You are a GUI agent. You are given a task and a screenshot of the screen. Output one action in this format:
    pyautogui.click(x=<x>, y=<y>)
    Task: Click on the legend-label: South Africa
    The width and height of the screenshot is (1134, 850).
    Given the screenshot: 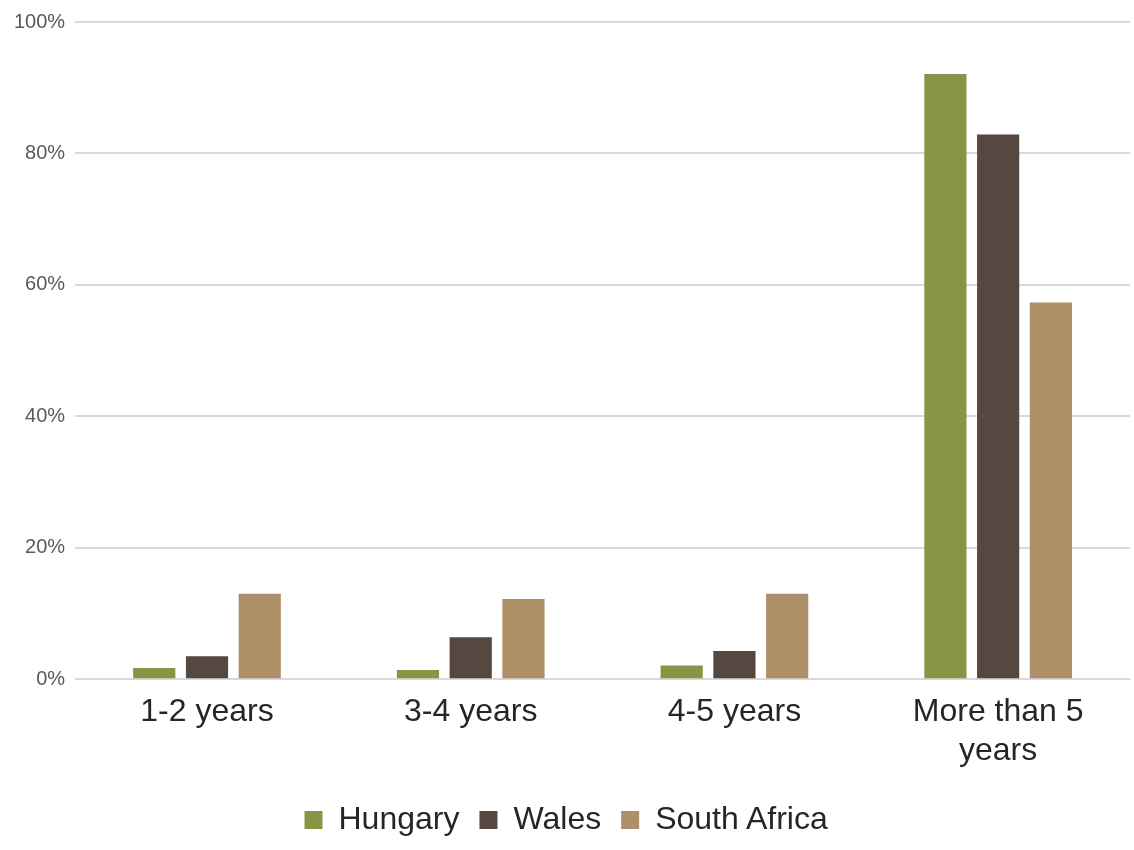 What is the action you would take?
    pyautogui.click(x=741, y=817)
    